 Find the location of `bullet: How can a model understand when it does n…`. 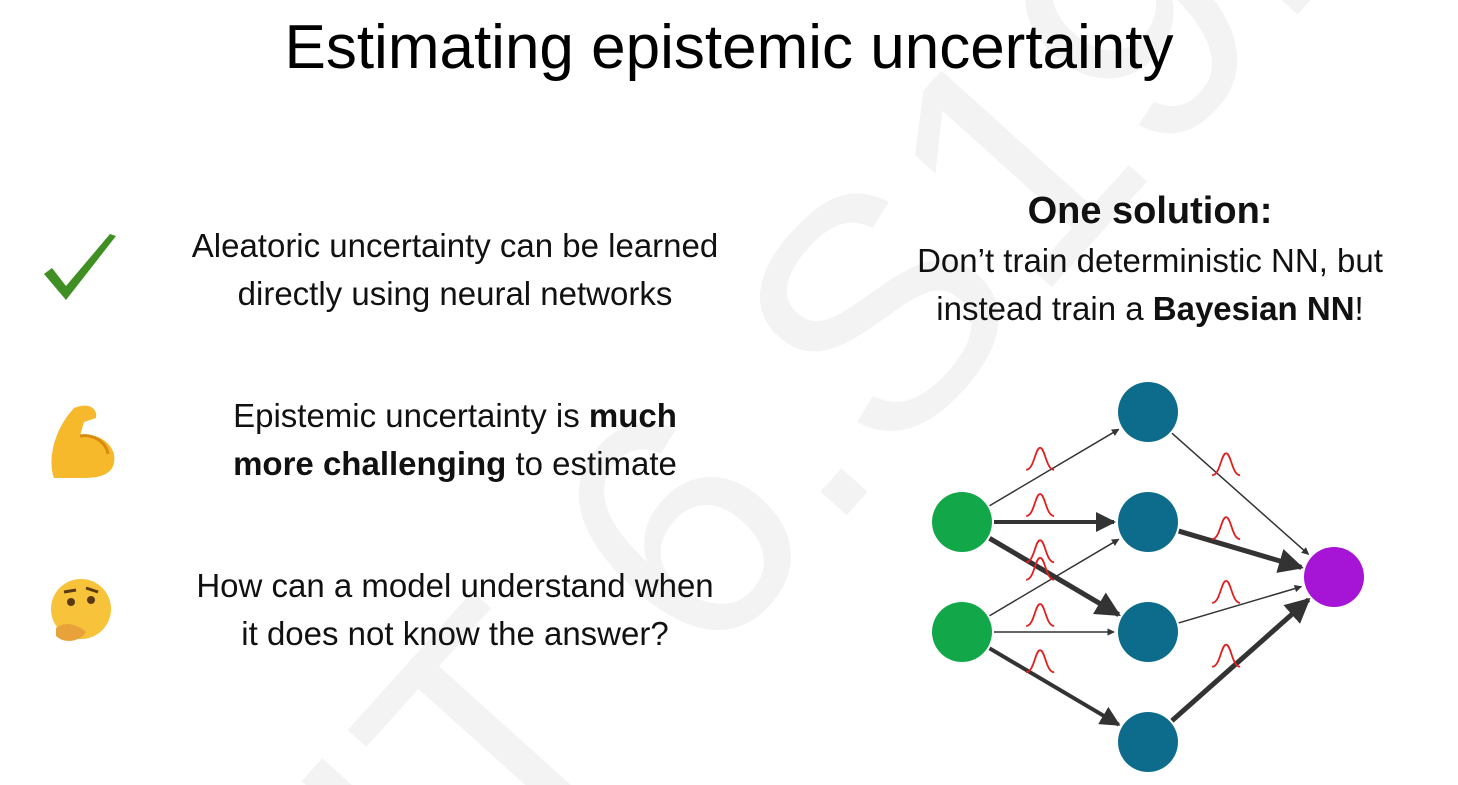

bullet: How can a model understand when it does n… is located at coordinates (455, 610).